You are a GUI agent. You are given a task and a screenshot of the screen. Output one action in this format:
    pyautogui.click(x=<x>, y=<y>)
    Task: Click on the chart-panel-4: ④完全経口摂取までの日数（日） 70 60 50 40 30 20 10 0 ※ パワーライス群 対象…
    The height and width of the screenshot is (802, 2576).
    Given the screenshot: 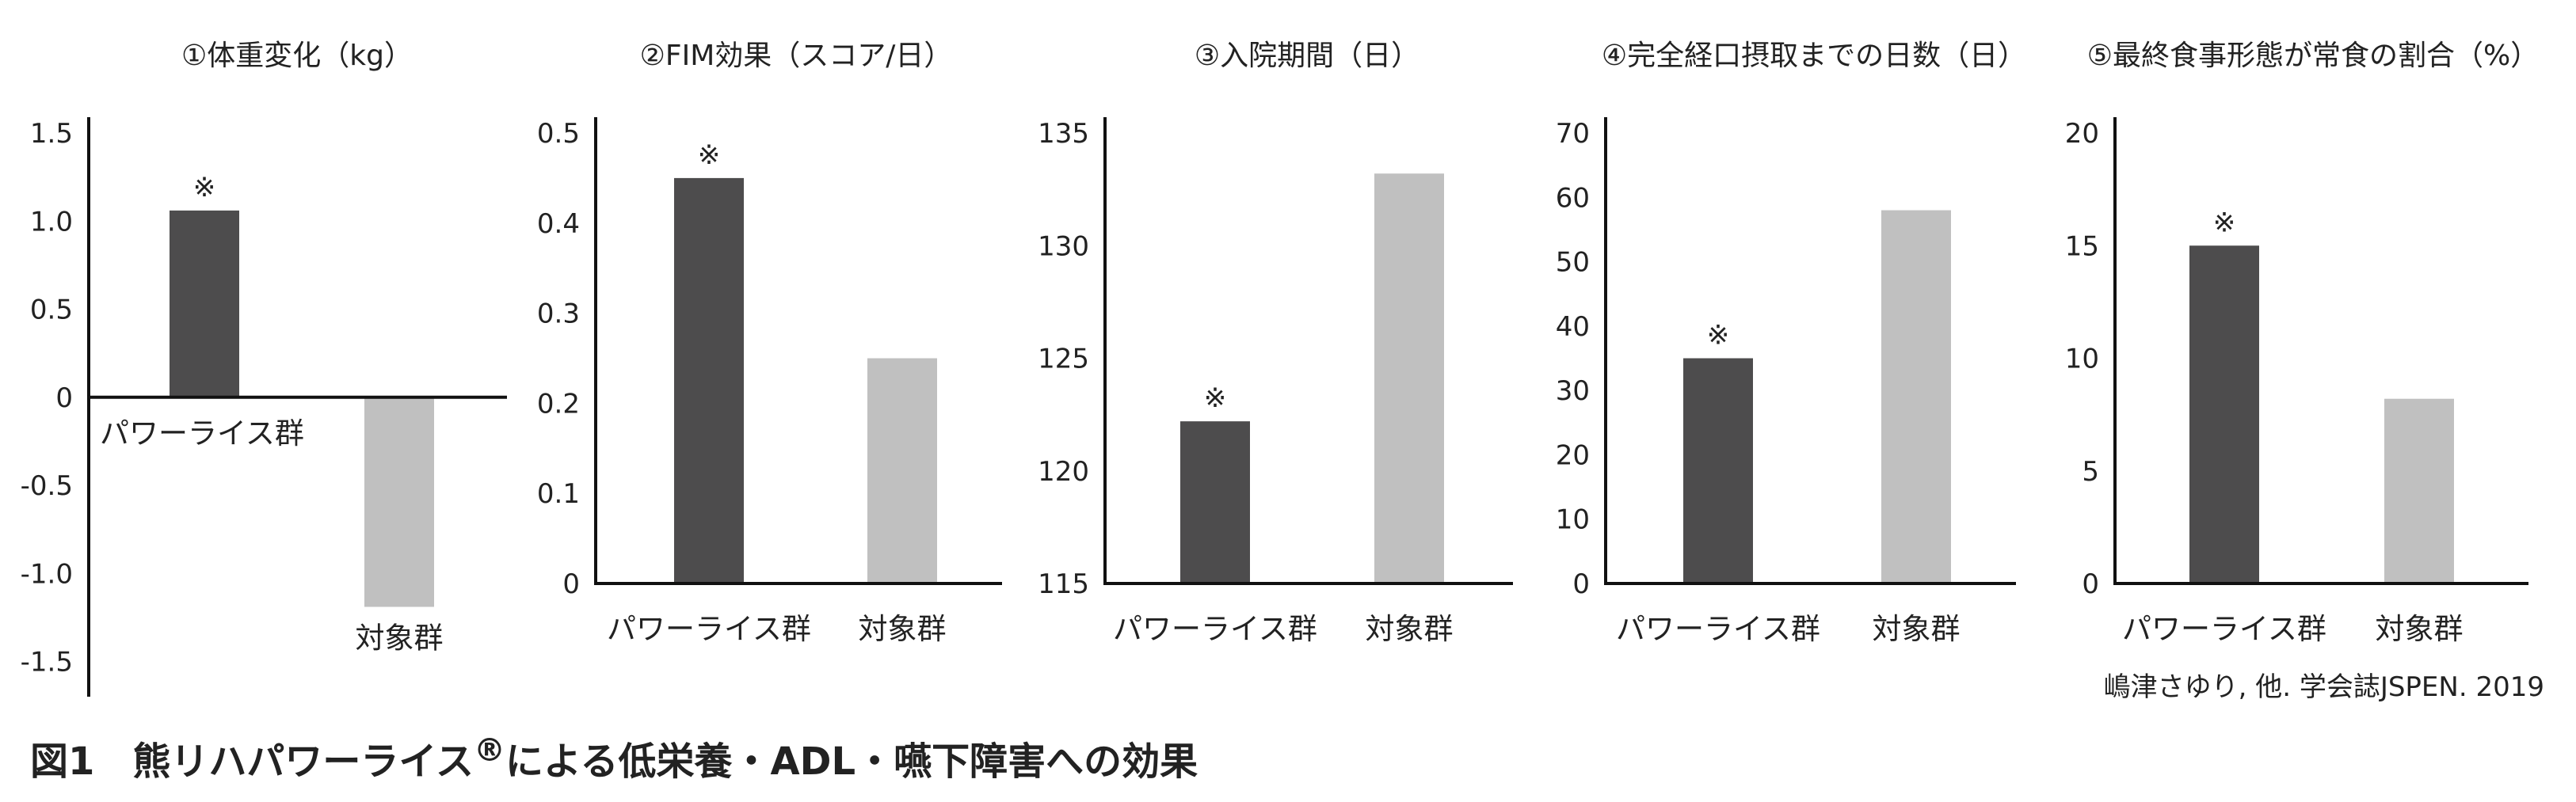 What is the action you would take?
    pyautogui.click(x=1791, y=343)
    